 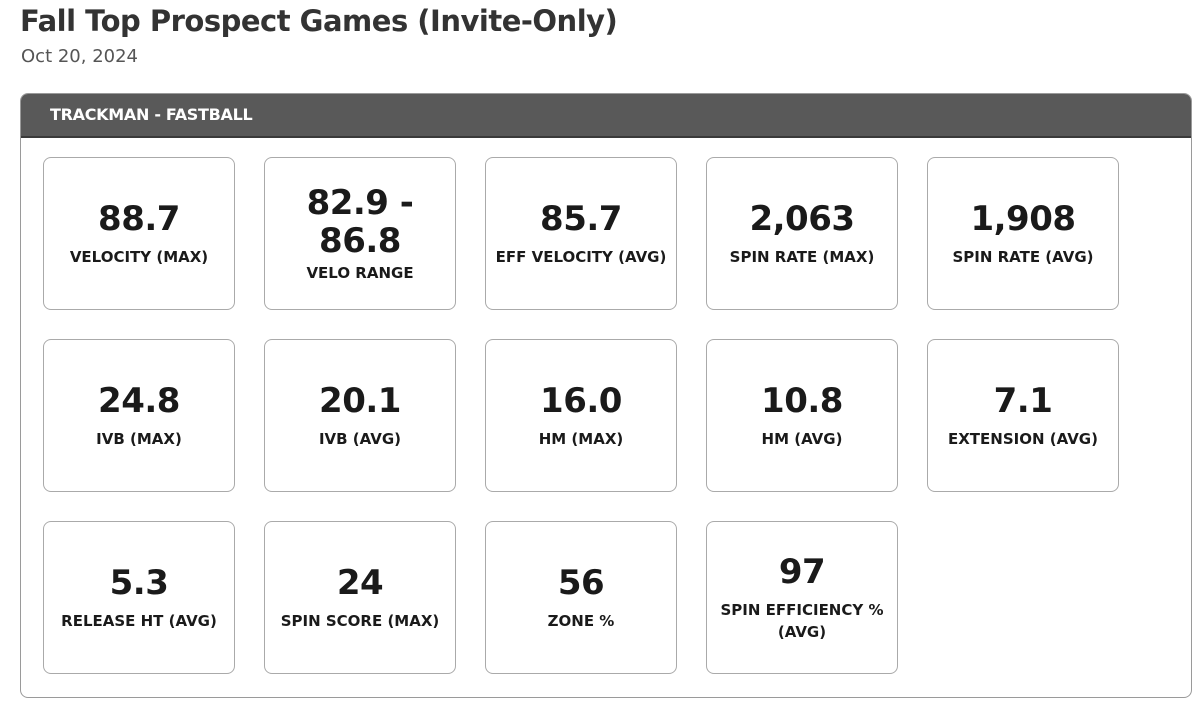 I want to click on metric-value: 88.7, so click(x=139, y=218).